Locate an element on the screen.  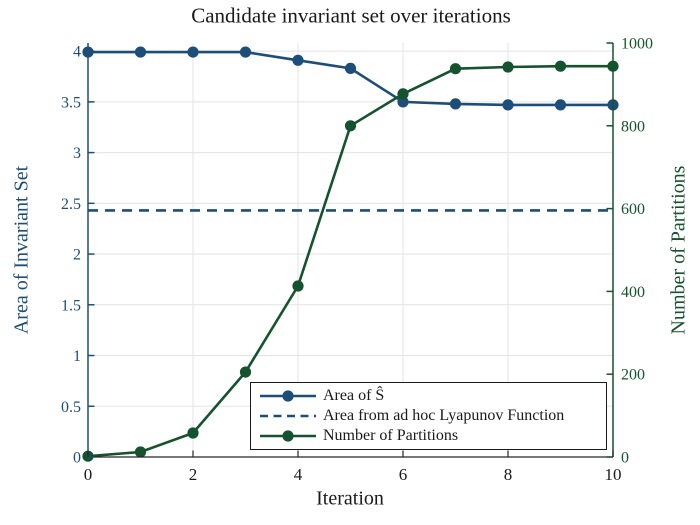
y-left-tick-label: 0 is located at coordinates (77, 458).